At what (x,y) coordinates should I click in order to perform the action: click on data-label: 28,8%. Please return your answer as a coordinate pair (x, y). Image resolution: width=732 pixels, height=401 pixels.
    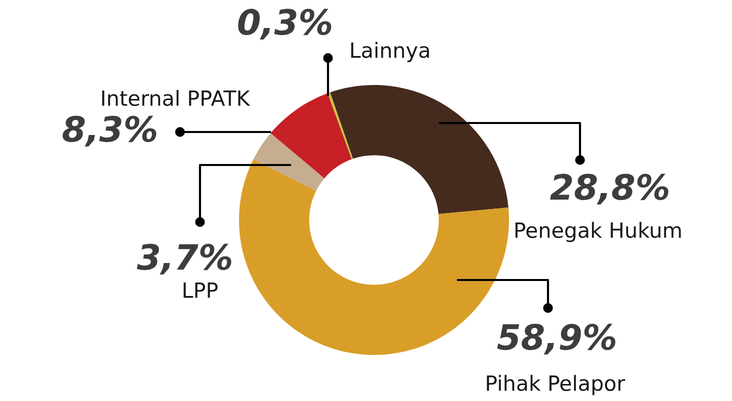
    Looking at the image, I should click on (609, 189).